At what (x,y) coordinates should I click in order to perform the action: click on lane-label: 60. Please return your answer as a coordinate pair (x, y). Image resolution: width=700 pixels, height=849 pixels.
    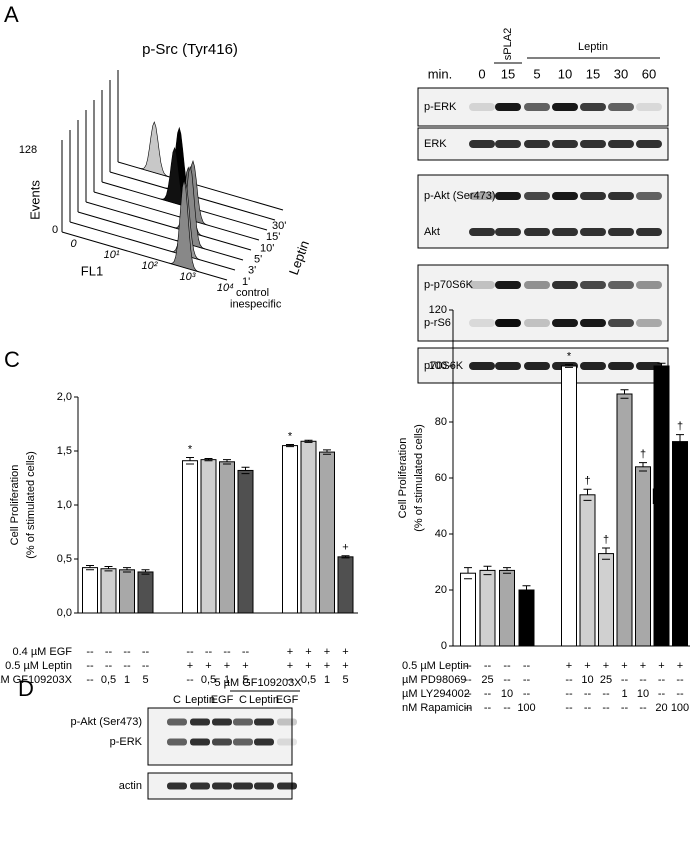
    Looking at the image, I should click on (649, 73).